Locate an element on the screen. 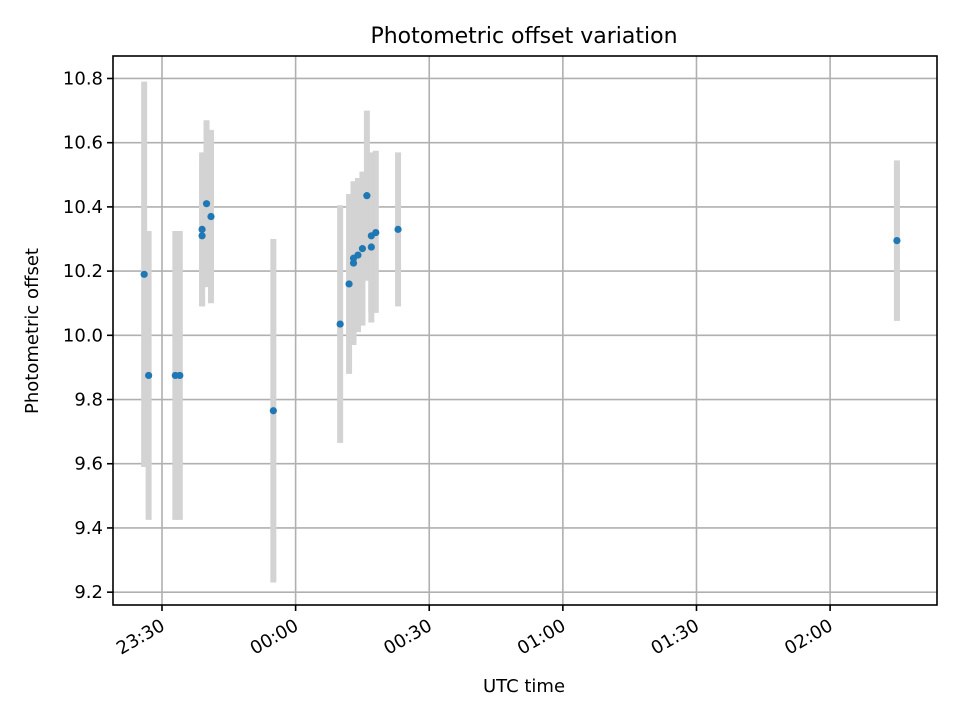  x-axis-label: UTC time is located at coordinates (524, 686).